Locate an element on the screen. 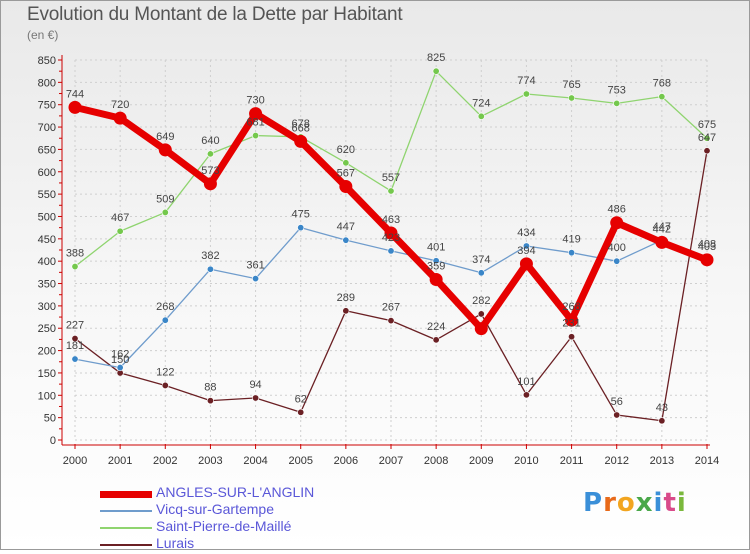  data-label: 447 is located at coordinates (662, 227).